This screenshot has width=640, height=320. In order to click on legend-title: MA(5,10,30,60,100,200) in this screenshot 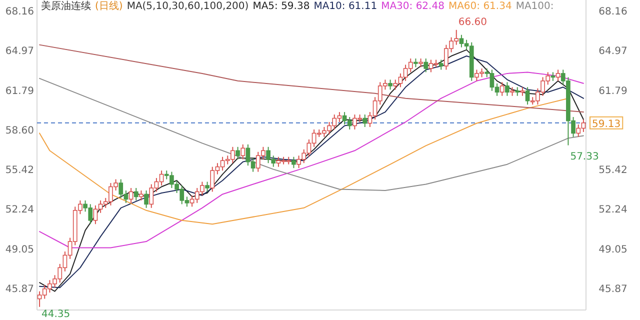, I will do `click(187, 6)`.